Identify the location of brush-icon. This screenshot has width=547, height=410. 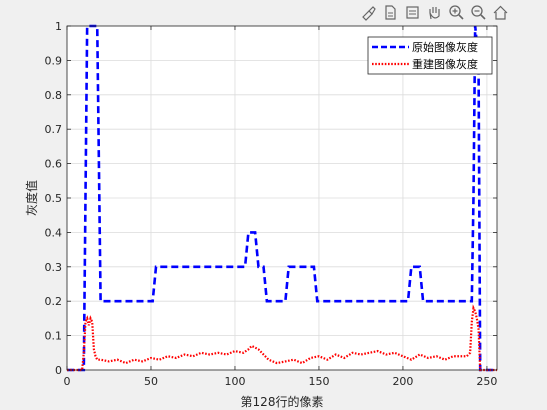
(368, 12).